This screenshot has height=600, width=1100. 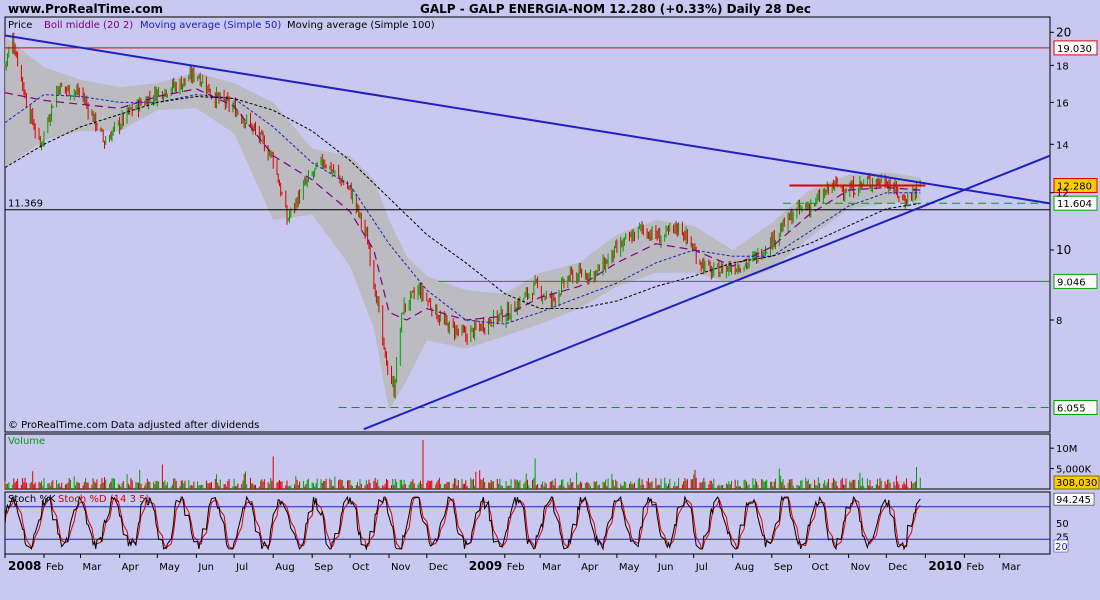 I want to click on volume-last-label: 308,030, so click(x=1076, y=483).